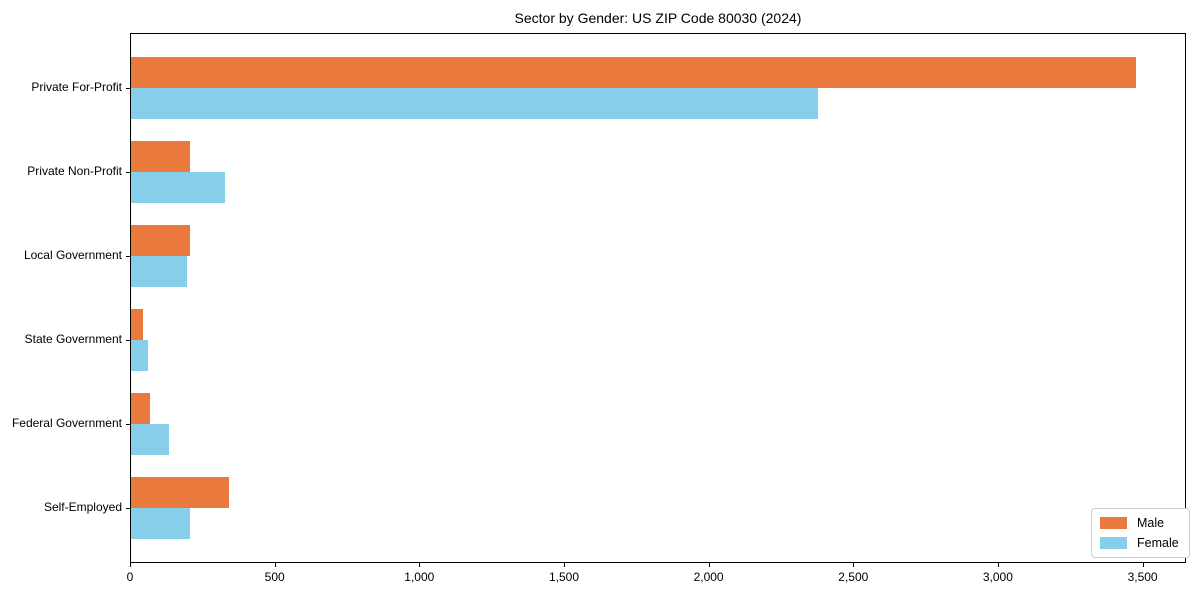  Describe the element at coordinates (1151, 523) in the screenshot. I see `legend-label-male: Male` at that location.